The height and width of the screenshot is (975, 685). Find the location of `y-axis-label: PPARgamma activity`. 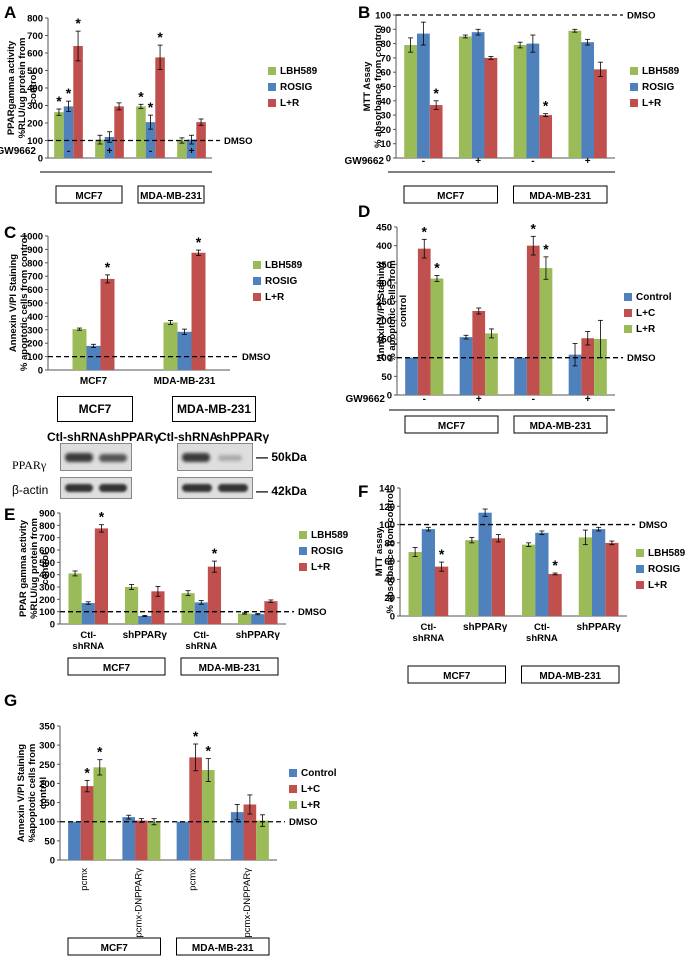

y-axis-label: PPARgamma activity is located at coordinates (11, 87).